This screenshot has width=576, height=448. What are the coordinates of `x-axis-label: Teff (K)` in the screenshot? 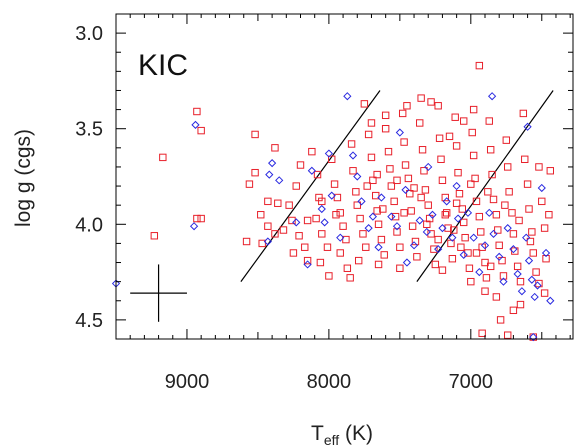 It's located at (342, 435).